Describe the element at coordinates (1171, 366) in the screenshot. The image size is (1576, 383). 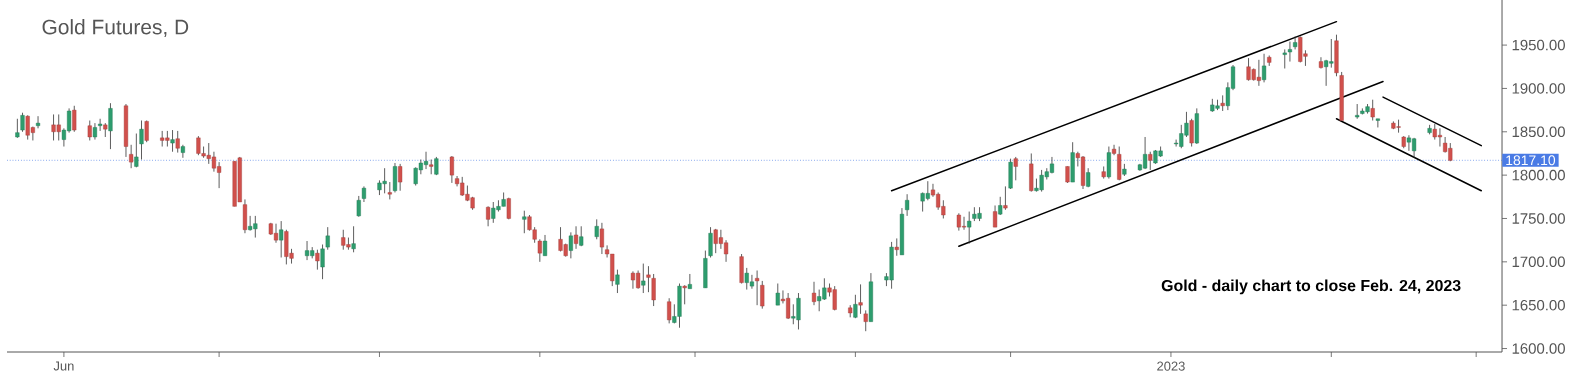
I see `x-tick-label: 2023` at that location.